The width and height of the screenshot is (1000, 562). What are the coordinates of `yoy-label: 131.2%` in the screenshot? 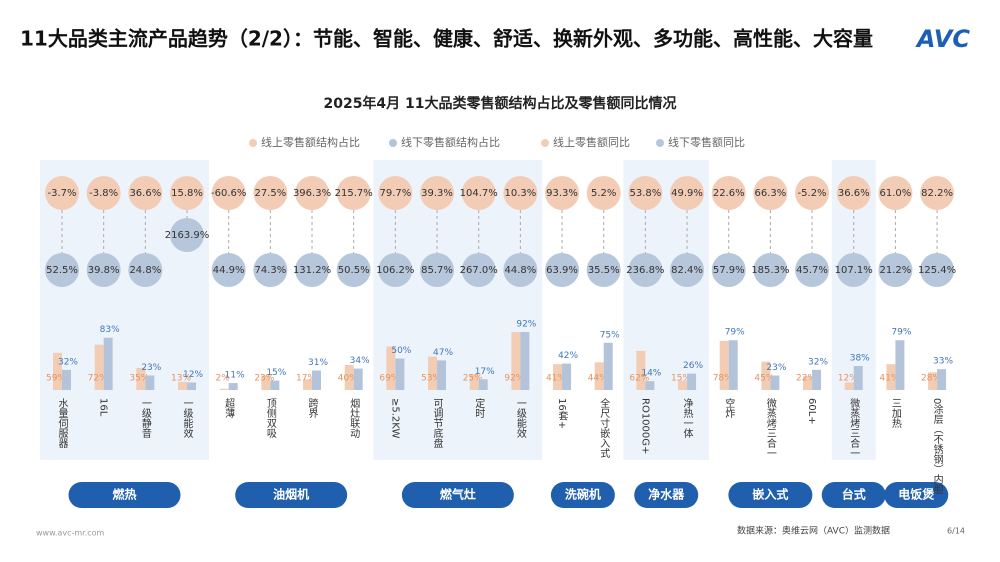 It's located at (312, 270).